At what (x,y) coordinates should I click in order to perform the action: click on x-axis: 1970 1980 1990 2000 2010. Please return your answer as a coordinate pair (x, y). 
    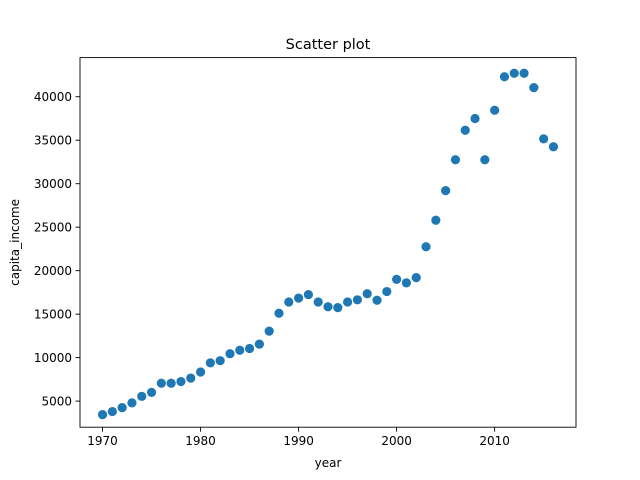
    Looking at the image, I should click on (298, 437).